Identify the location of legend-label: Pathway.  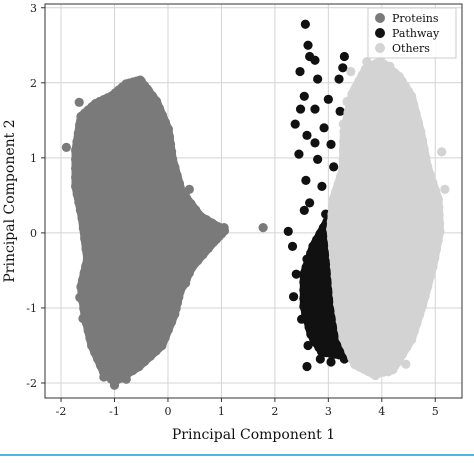
(416, 33).